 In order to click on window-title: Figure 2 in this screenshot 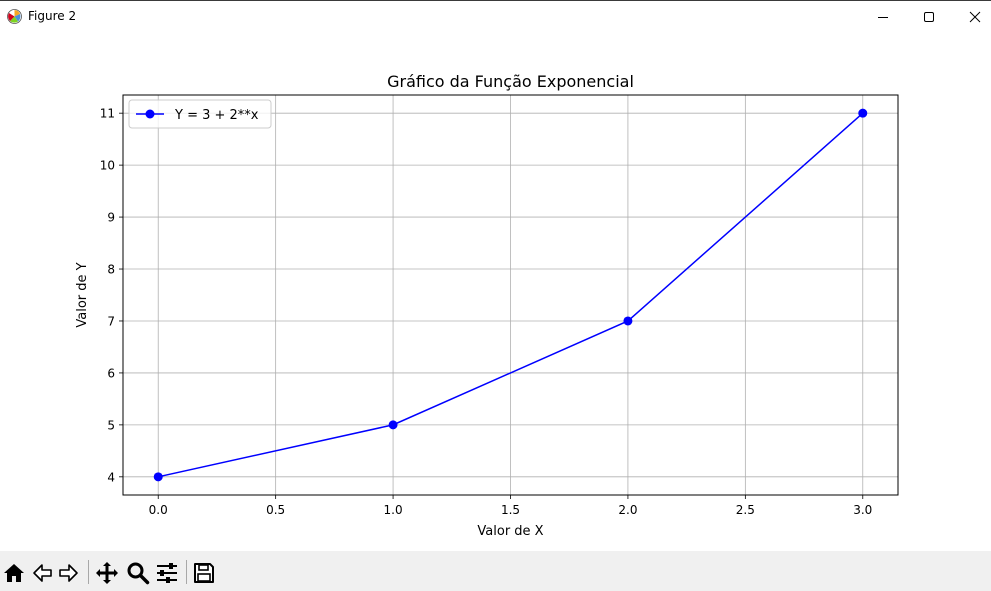, I will do `click(52, 16)`.